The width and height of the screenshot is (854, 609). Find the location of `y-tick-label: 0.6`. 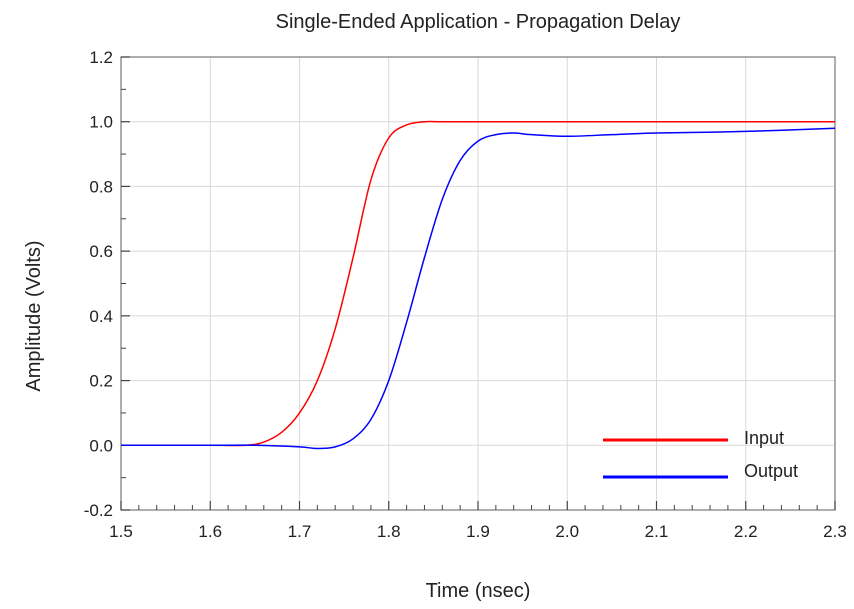

y-tick-label: 0.6 is located at coordinates (101, 251).